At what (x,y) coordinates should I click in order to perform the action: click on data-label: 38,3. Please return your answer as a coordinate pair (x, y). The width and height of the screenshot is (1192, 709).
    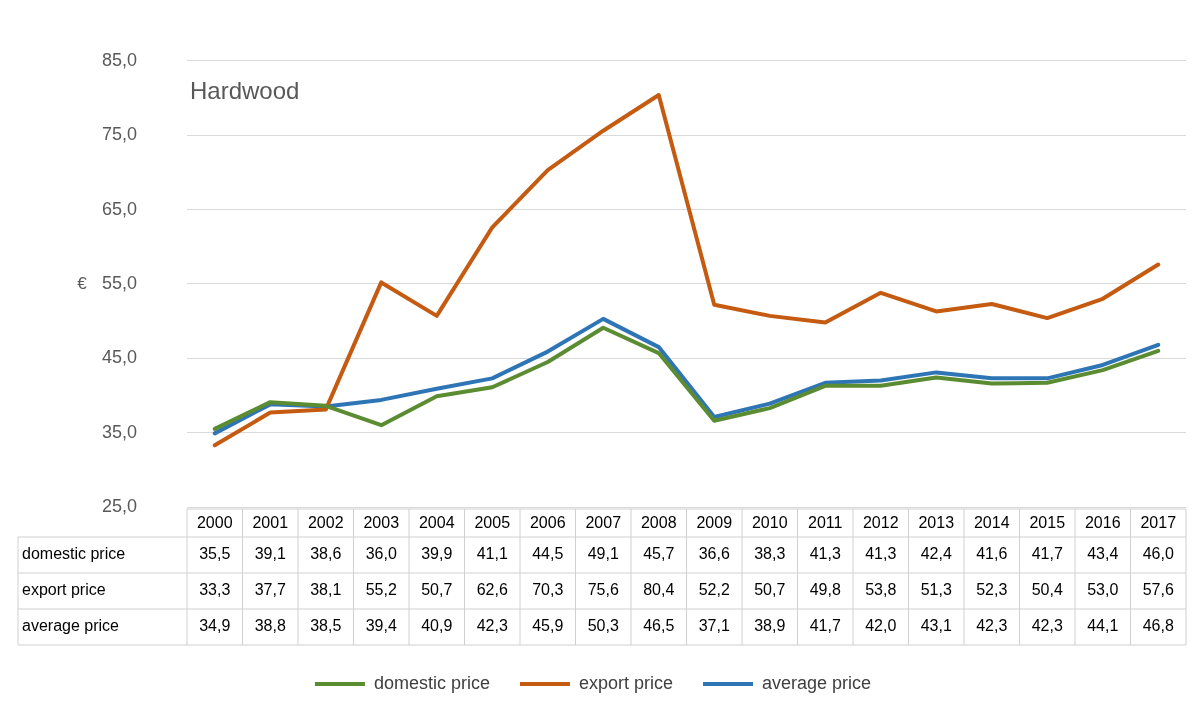
    Looking at the image, I should click on (770, 554).